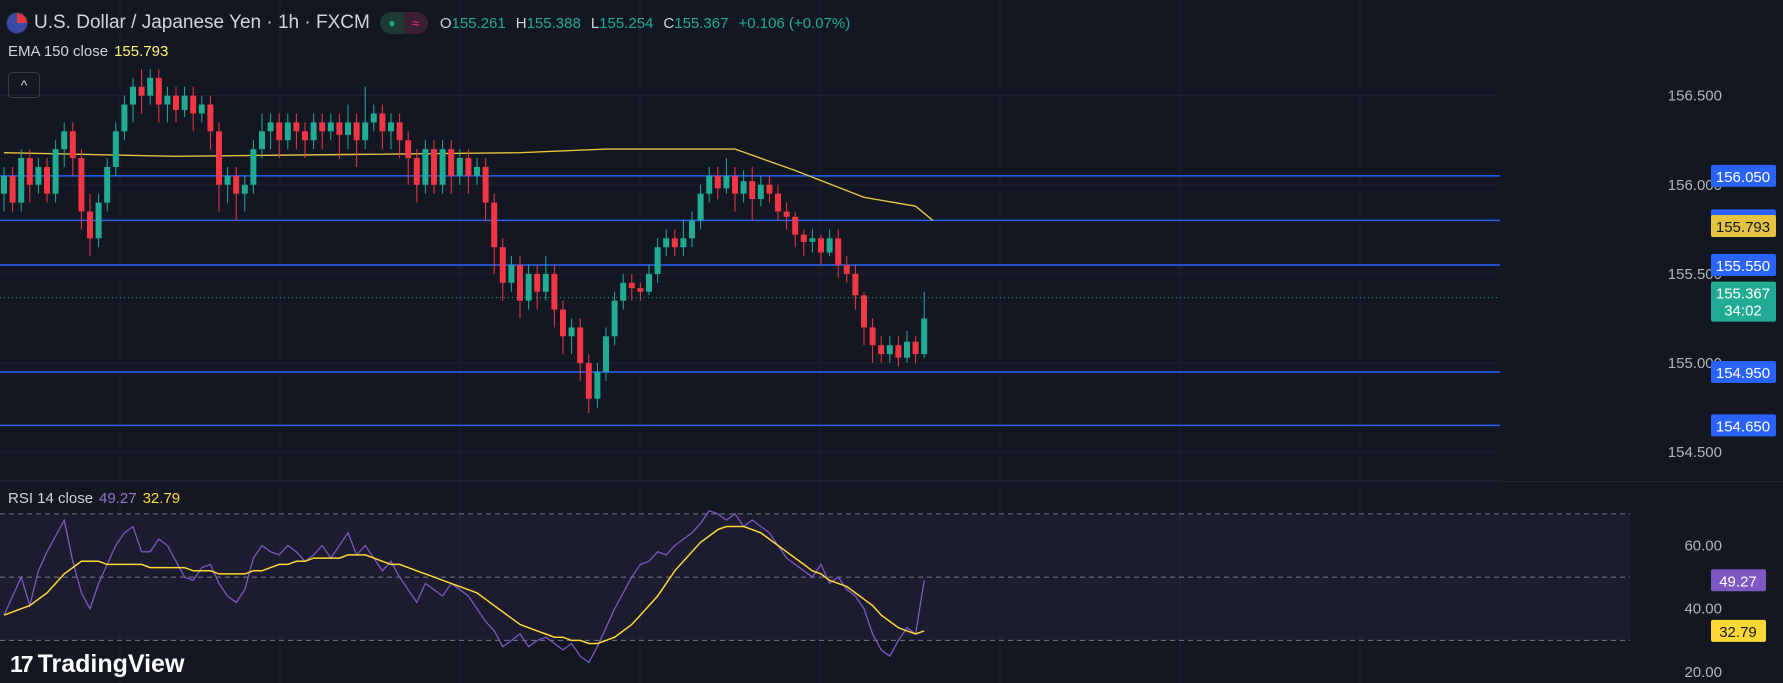  I want to click on collapse-legend-button: ^, so click(24, 85).